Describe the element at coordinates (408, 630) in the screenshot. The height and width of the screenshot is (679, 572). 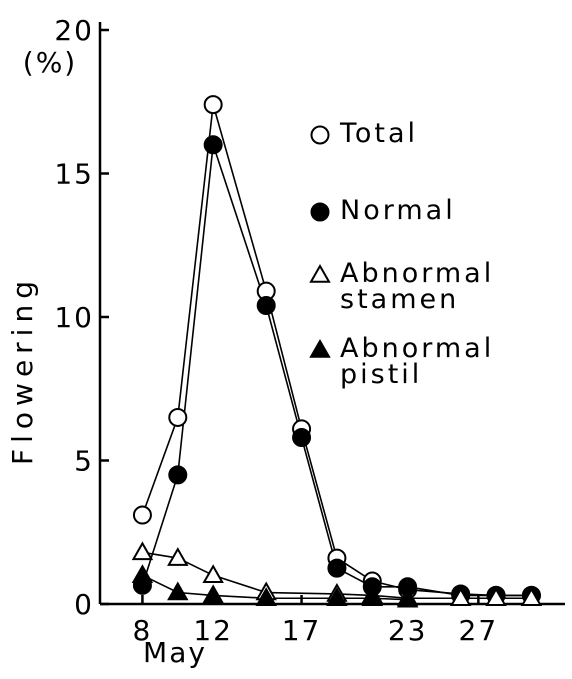
I see `x-tick-label: 23` at that location.